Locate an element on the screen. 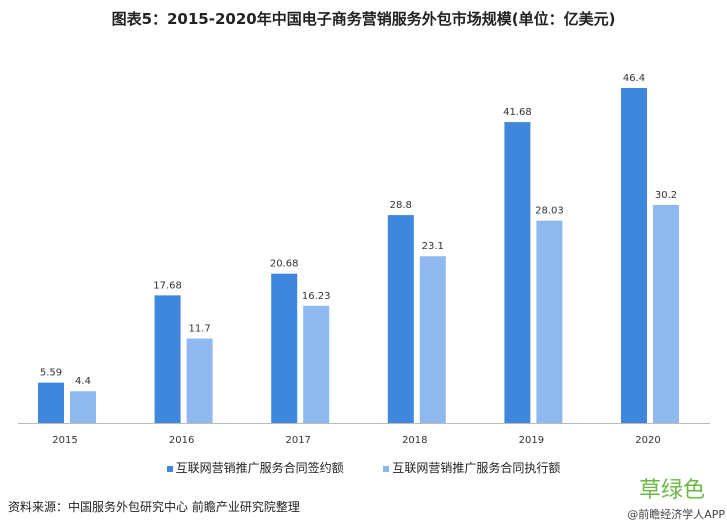 This screenshot has height=528, width=727. x-tick-label: 2017 is located at coordinates (297, 440).